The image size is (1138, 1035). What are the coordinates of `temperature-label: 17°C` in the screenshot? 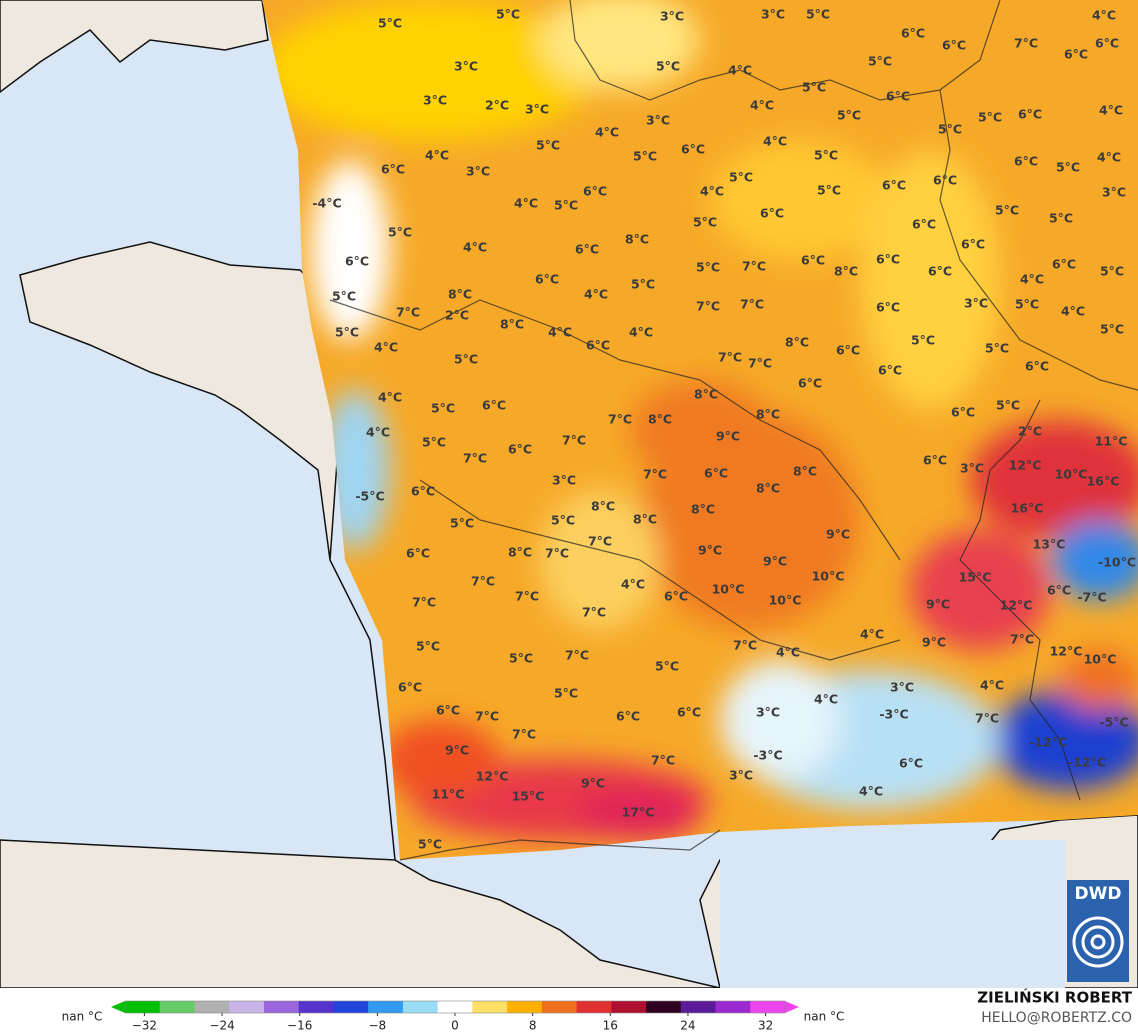 It's located at (638, 812).